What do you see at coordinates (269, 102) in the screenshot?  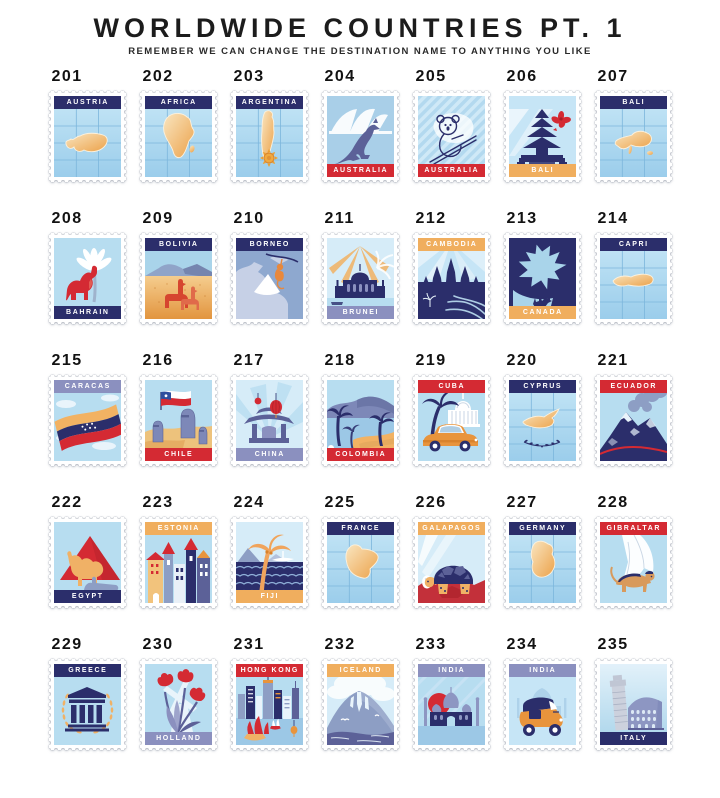 I see `stamp-label: ARGENTINA` at bounding box center [269, 102].